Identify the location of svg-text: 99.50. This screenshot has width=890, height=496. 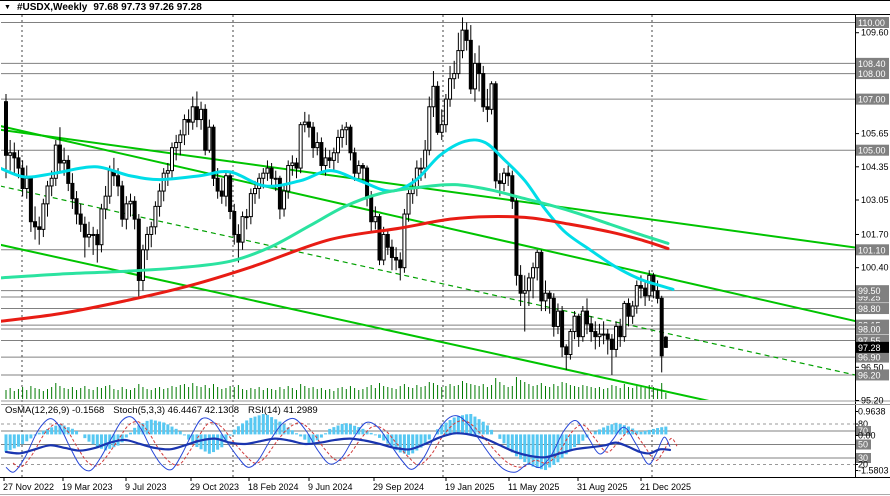
(869, 291).